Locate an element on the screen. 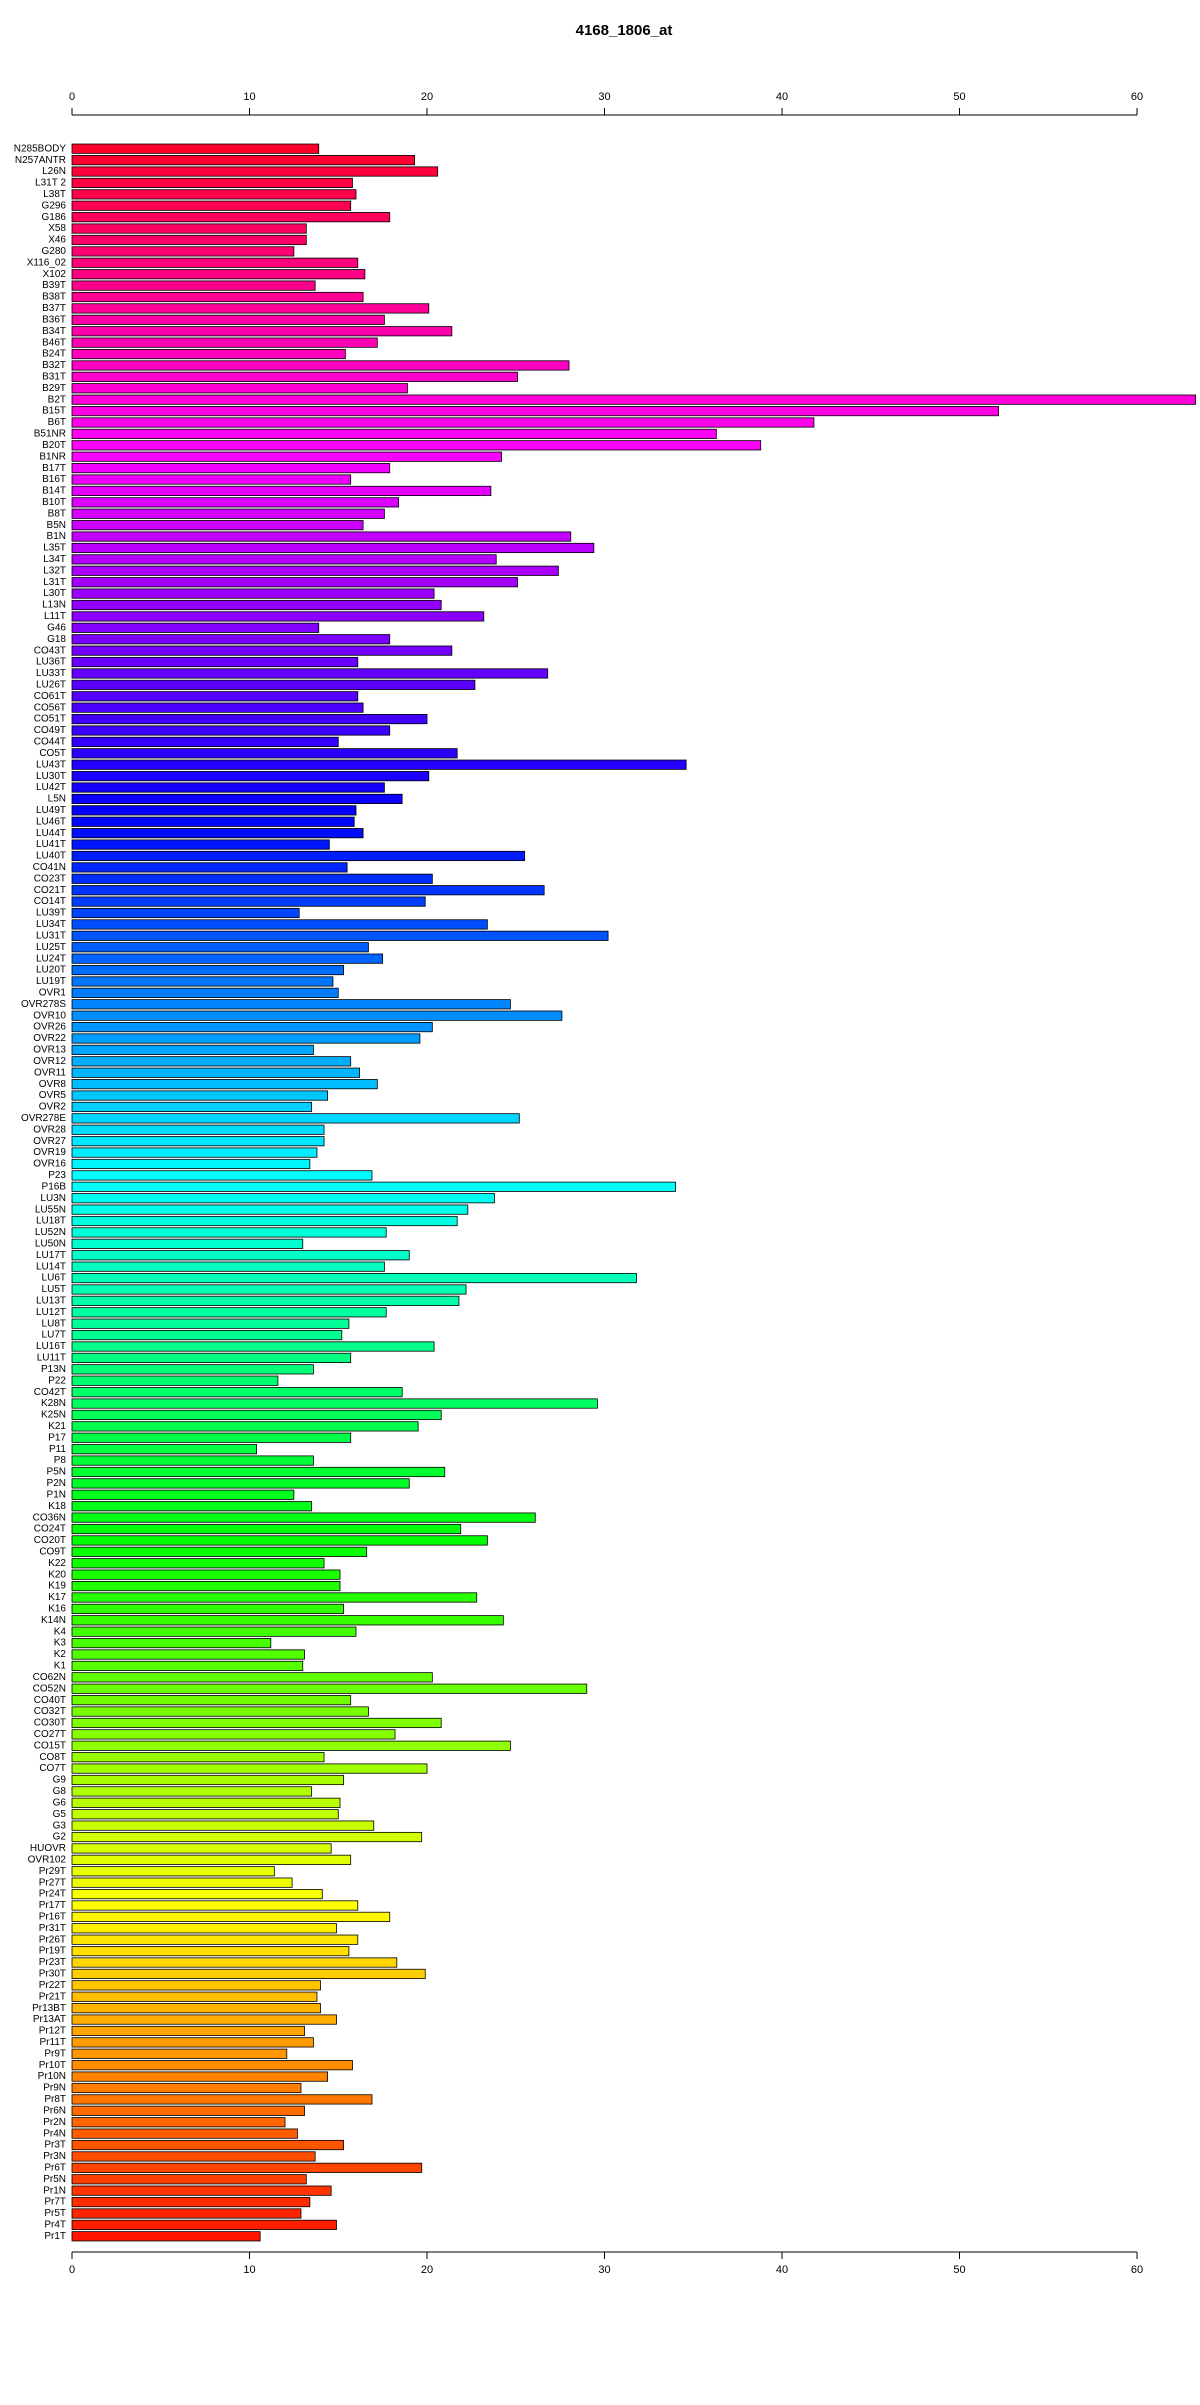 The height and width of the screenshot is (2405, 1200). y-tick-label: LU42T is located at coordinates (51, 787).